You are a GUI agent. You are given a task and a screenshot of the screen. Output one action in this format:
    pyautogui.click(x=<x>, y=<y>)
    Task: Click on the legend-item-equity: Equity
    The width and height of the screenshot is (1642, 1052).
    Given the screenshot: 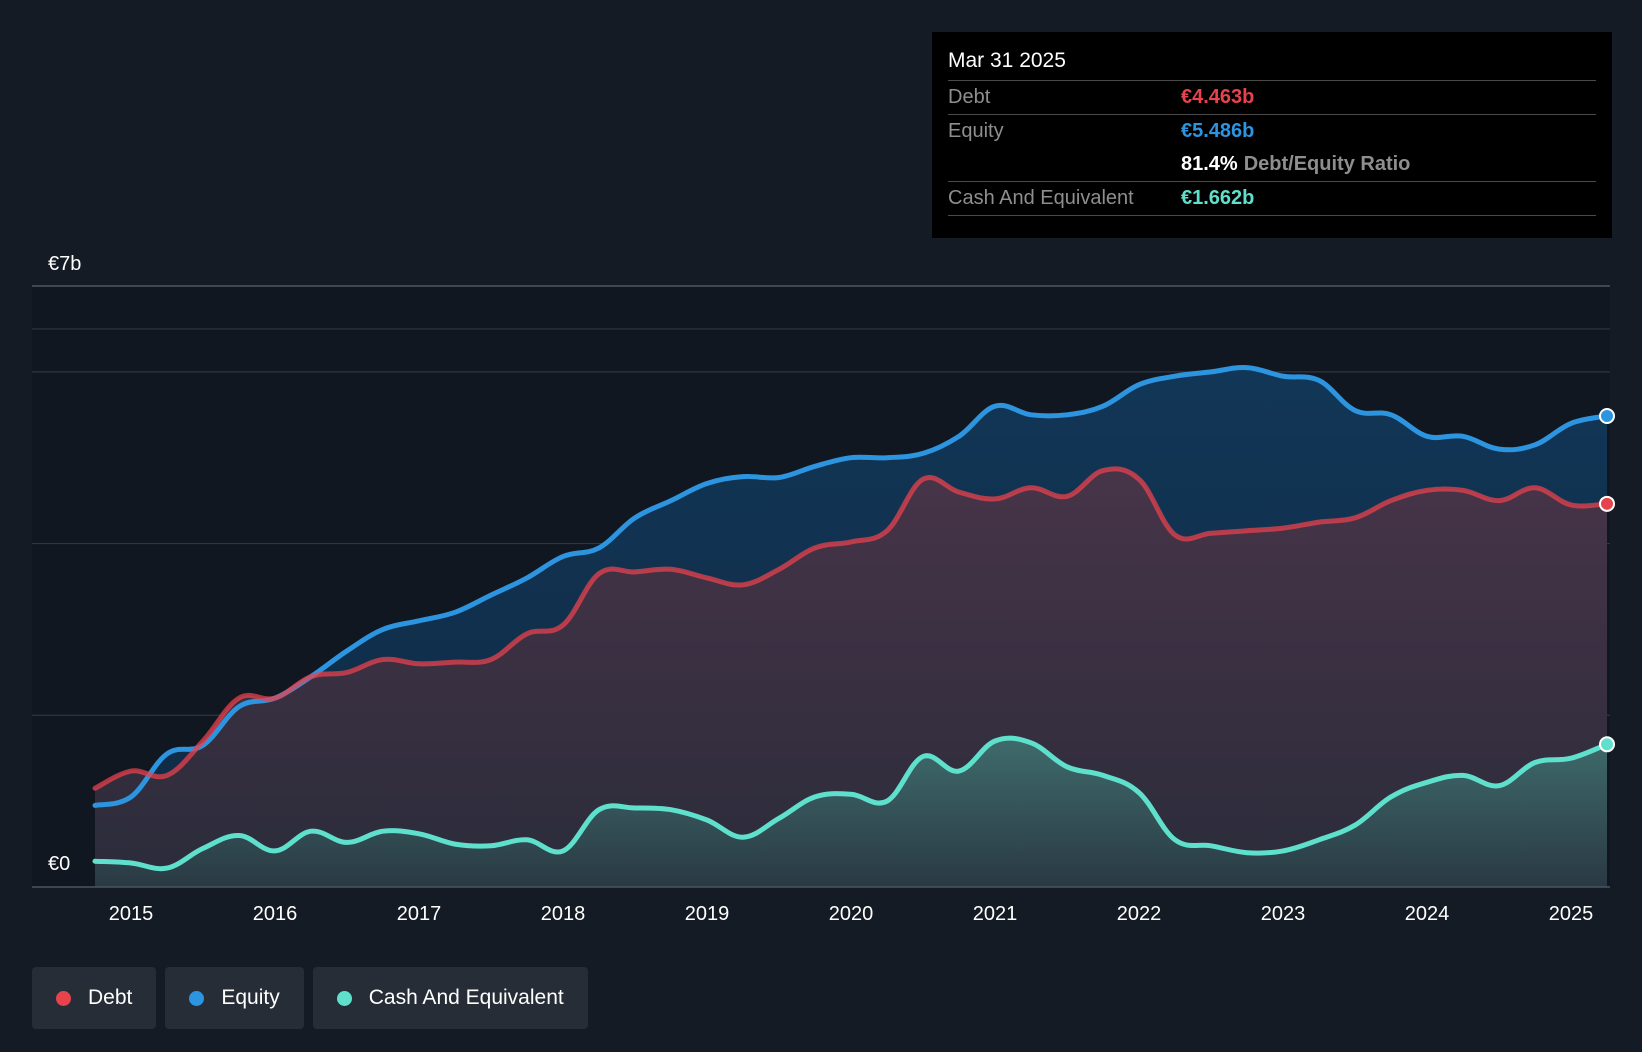 What is the action you would take?
    pyautogui.click(x=234, y=998)
    